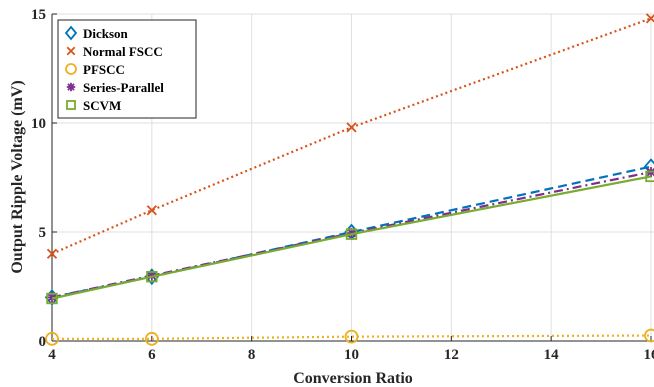 Image resolution: width=654 pixels, height=387 pixels. I want to click on legend-entry: Normal FSCC, so click(114, 51).